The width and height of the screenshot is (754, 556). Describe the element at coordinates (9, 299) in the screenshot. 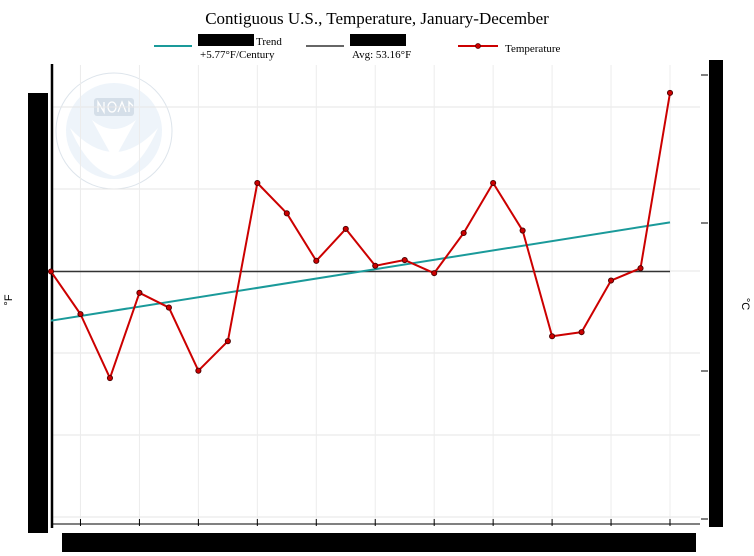

I see `y-axis-label-left: °F` at that location.